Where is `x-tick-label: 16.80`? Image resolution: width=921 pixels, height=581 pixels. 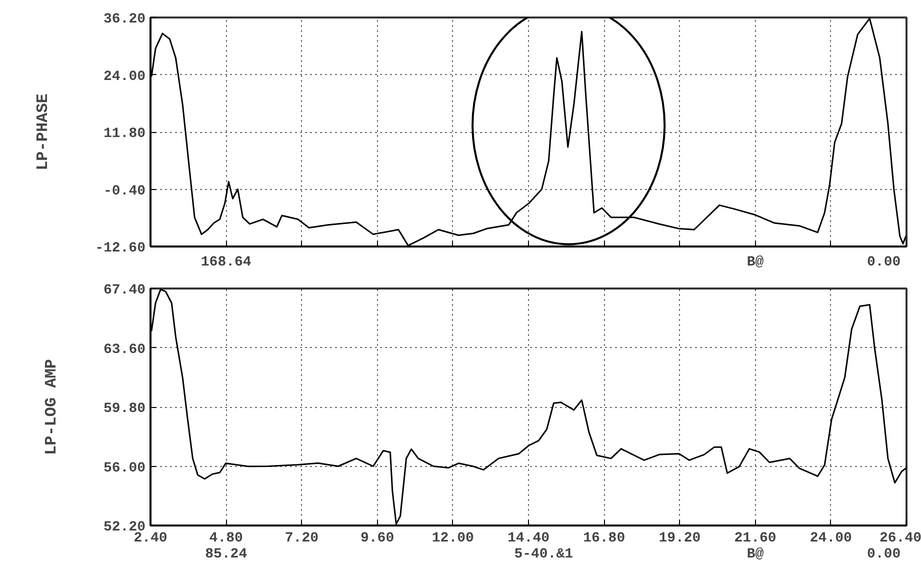 x-tick-label: 16.80 is located at coordinates (604, 538).